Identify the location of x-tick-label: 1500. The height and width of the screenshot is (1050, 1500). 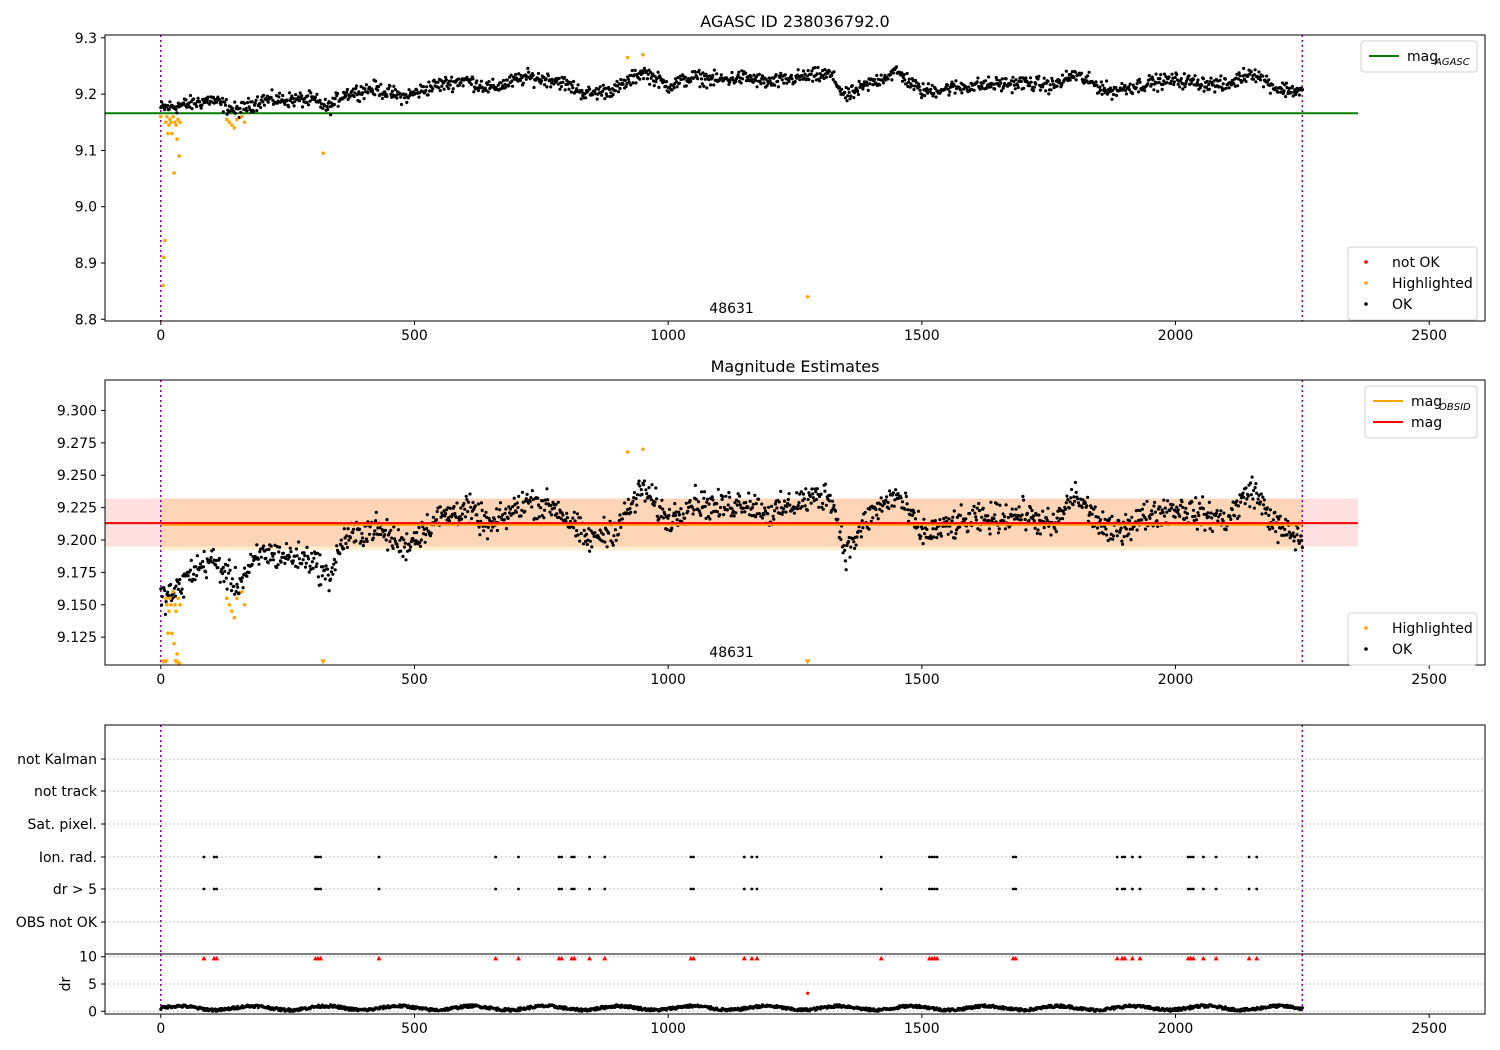
(922, 336).